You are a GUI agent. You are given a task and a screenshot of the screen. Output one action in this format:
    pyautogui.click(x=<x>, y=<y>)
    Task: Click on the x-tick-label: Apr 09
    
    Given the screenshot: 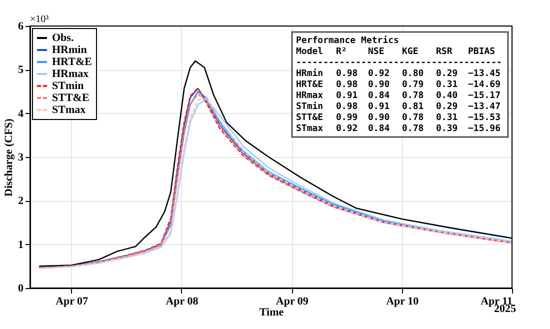 What is the action you would take?
    pyautogui.click(x=292, y=302)
    